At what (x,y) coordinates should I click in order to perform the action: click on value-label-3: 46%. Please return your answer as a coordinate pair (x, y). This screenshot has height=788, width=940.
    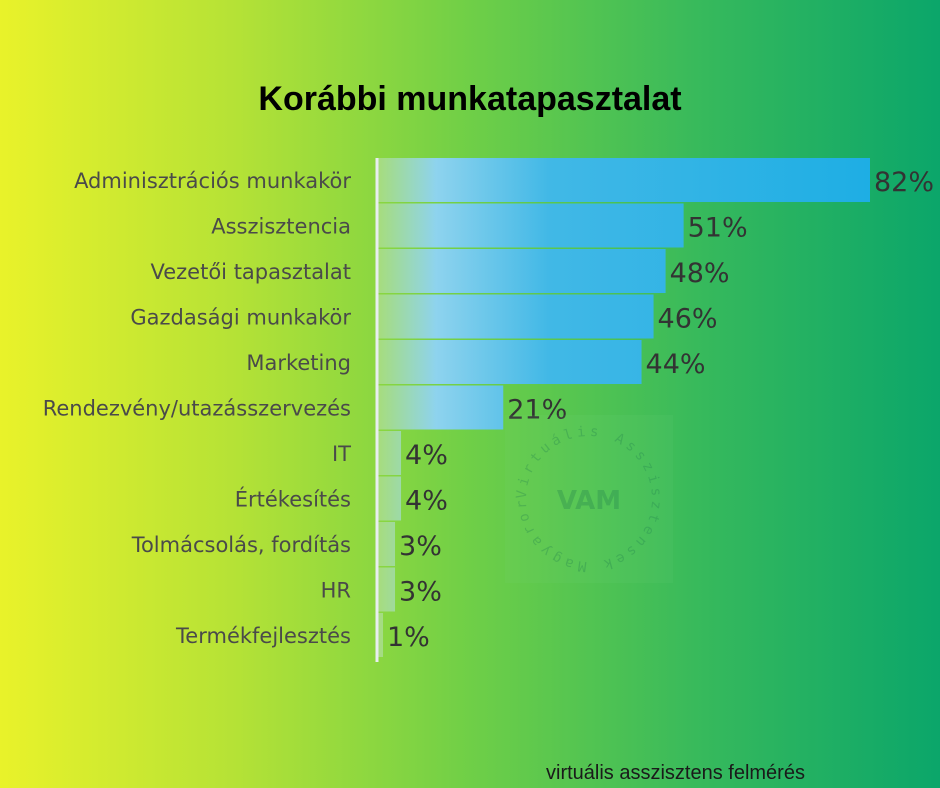
    Looking at the image, I should click on (688, 319).